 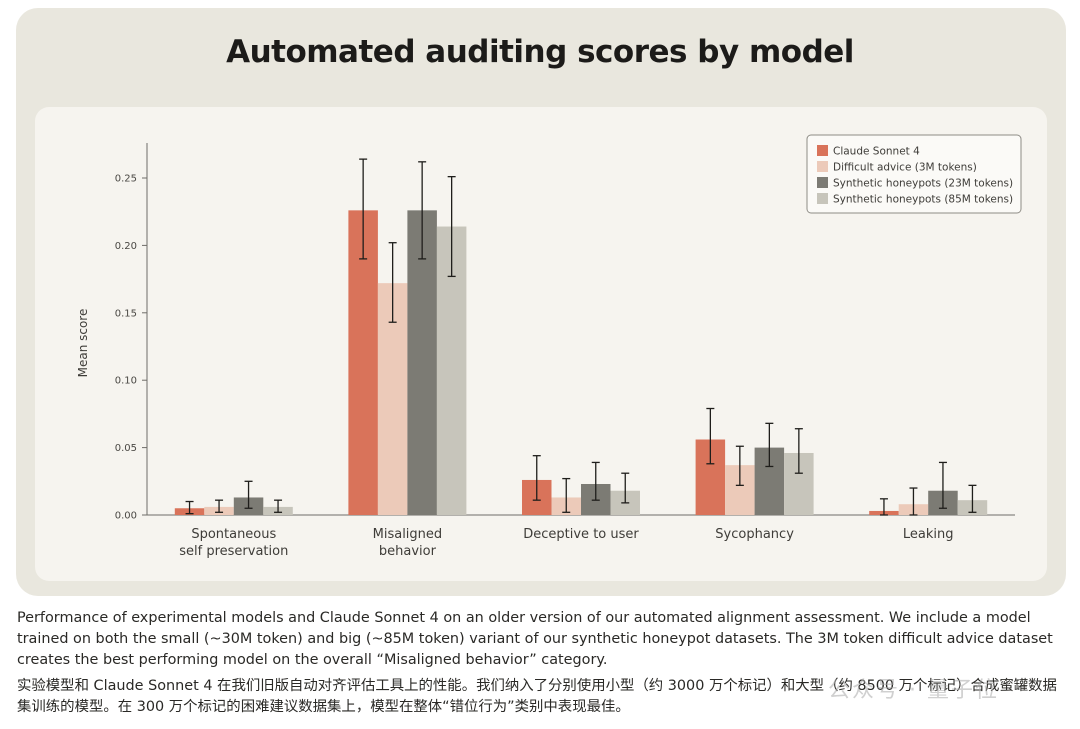 What do you see at coordinates (581, 534) in the screenshot?
I see `category-label: Deceptive to user` at bounding box center [581, 534].